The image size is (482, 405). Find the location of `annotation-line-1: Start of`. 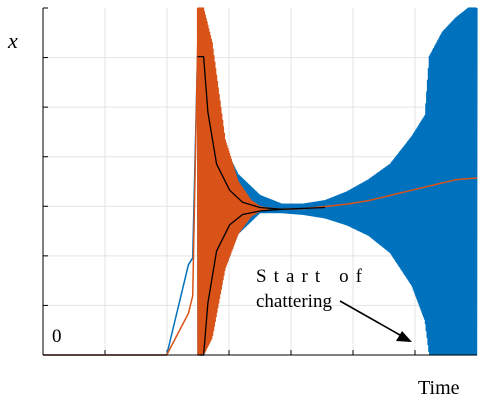

annotation-line-1: Start of is located at coordinates (309, 276).